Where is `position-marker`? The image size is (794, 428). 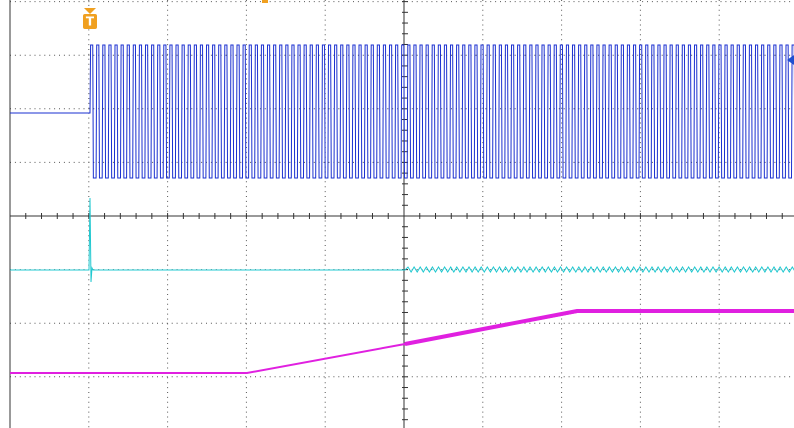
position-marker is located at coordinates (265, 1).